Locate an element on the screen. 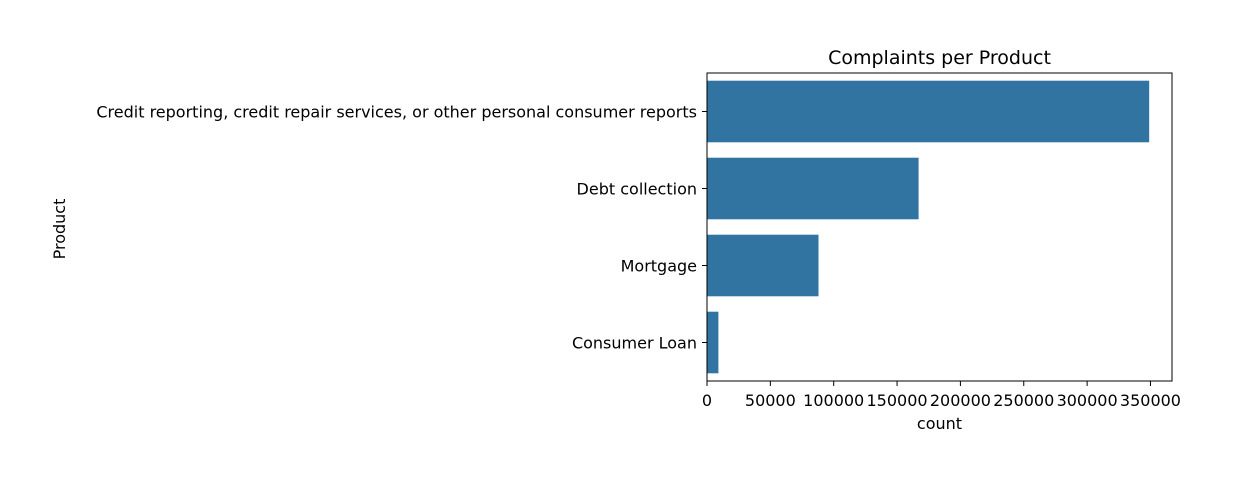 This screenshot has height=486, width=1233. chart-title: Complaints per Product is located at coordinates (939, 58).